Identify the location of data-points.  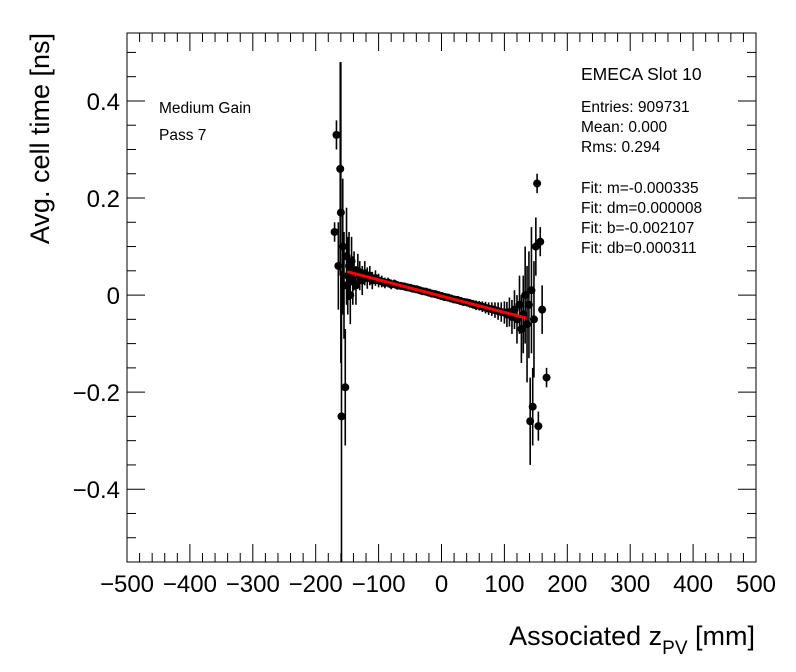
(440, 280).